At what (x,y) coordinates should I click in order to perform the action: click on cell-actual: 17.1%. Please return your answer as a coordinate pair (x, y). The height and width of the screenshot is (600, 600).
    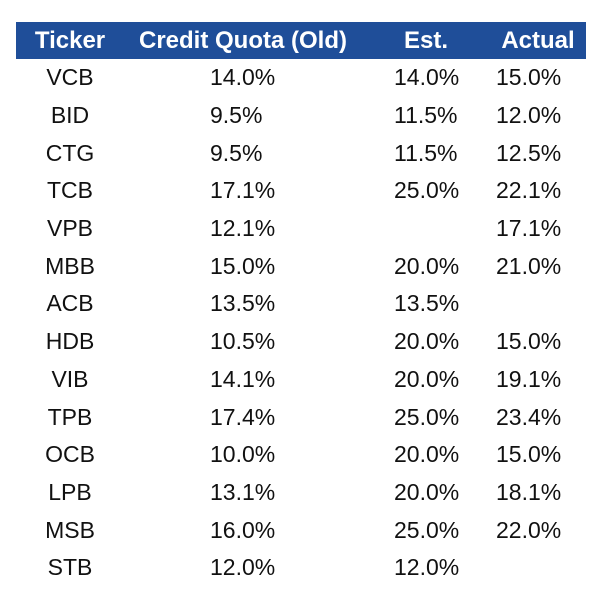
    Looking at the image, I should click on (529, 228).